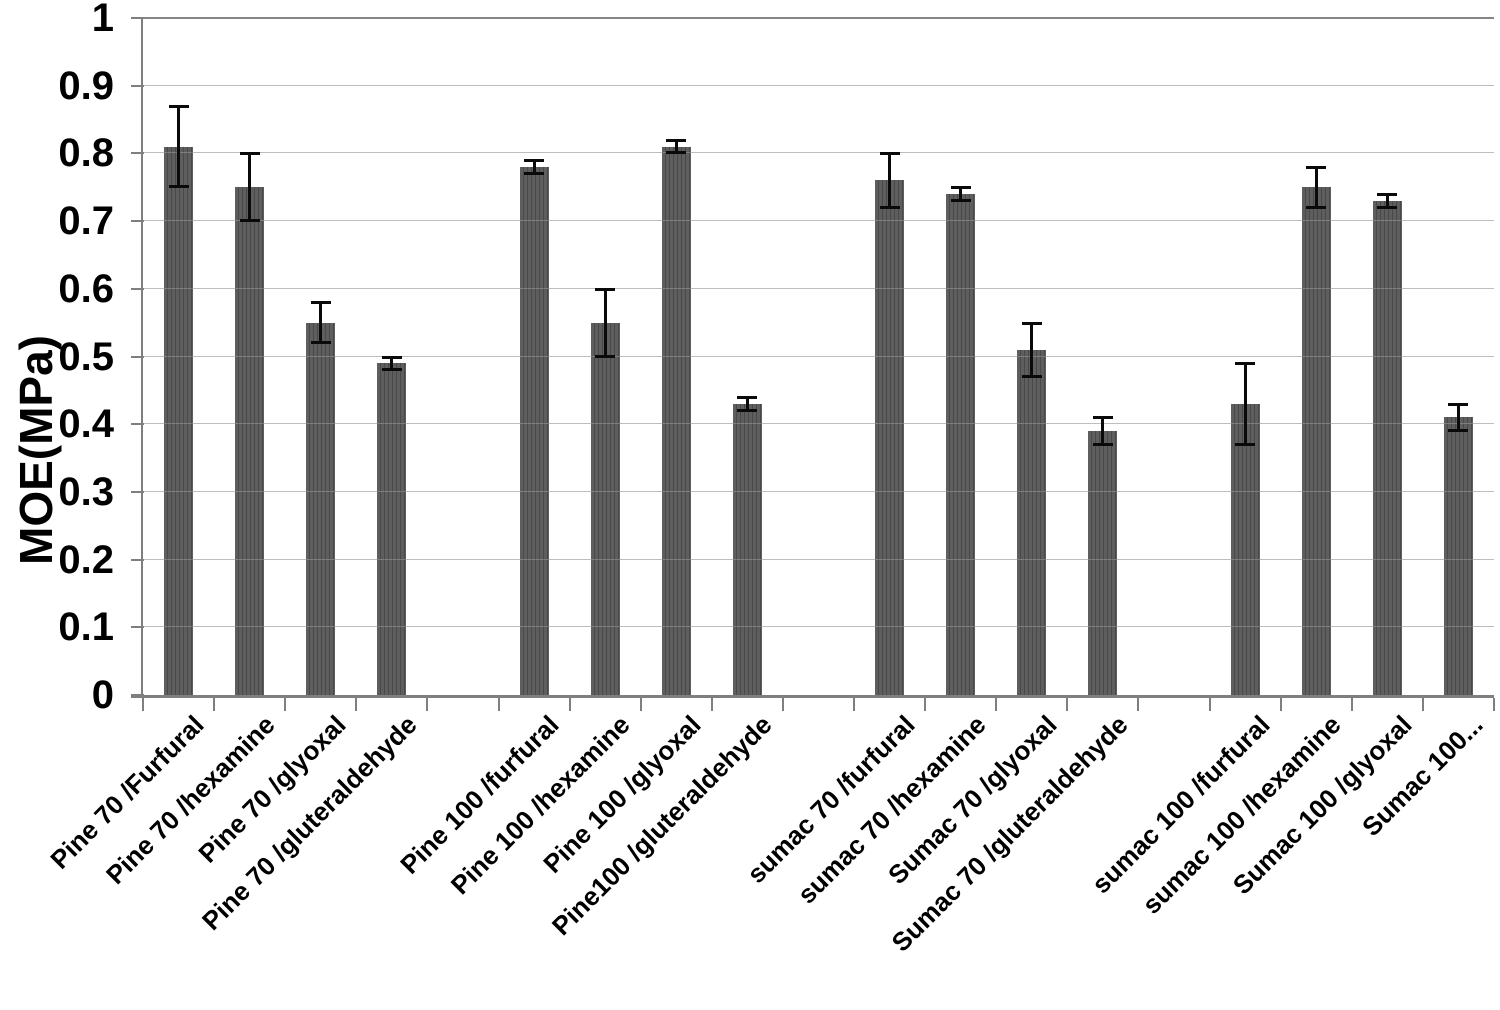 The height and width of the screenshot is (1010, 1500). Describe the element at coordinates (86, 288) in the screenshot. I see `y-tick-label: 0.6` at that location.